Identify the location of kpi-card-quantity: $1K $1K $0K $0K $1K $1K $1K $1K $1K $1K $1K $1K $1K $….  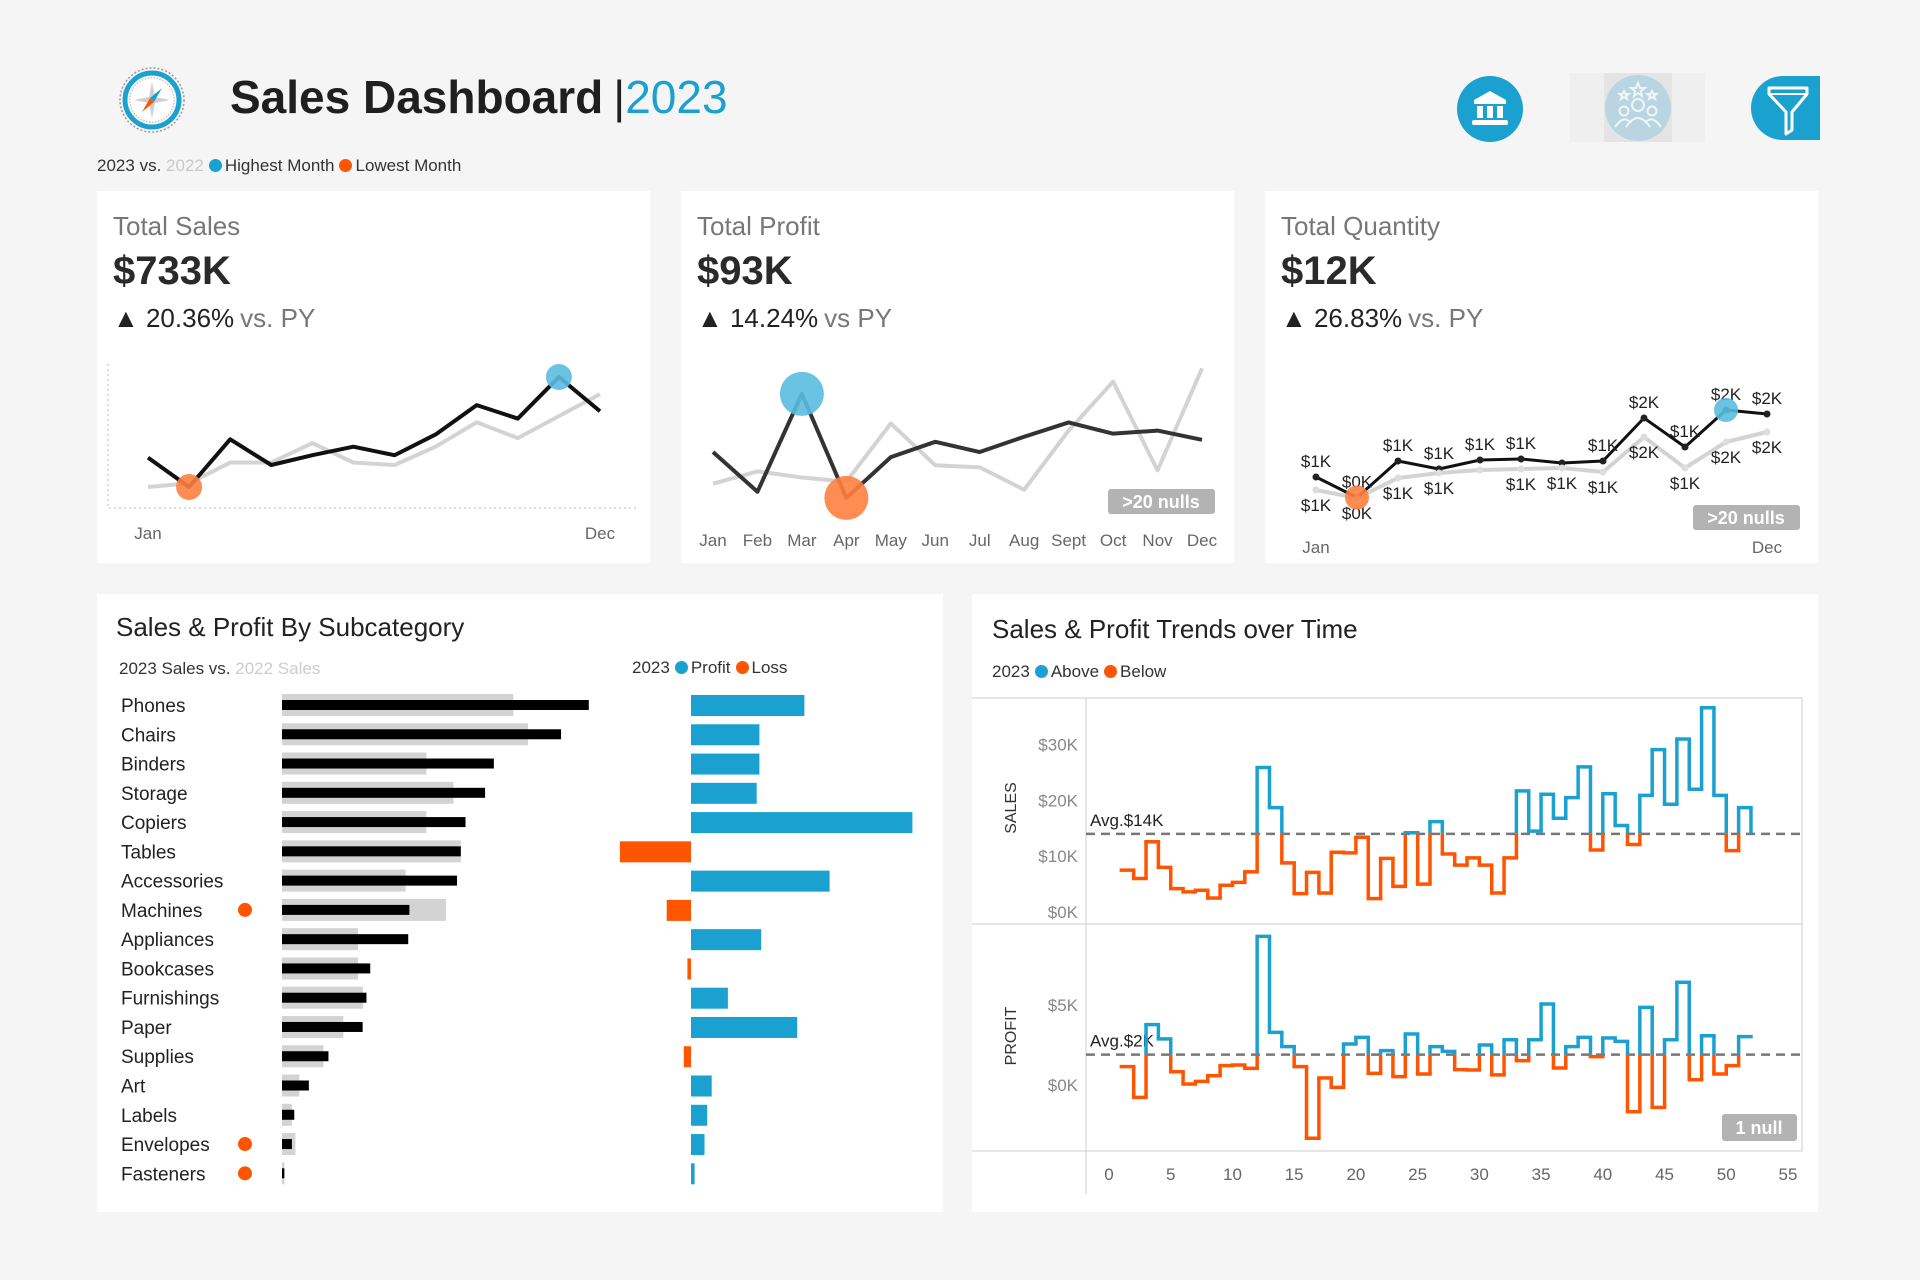
(1541, 377).